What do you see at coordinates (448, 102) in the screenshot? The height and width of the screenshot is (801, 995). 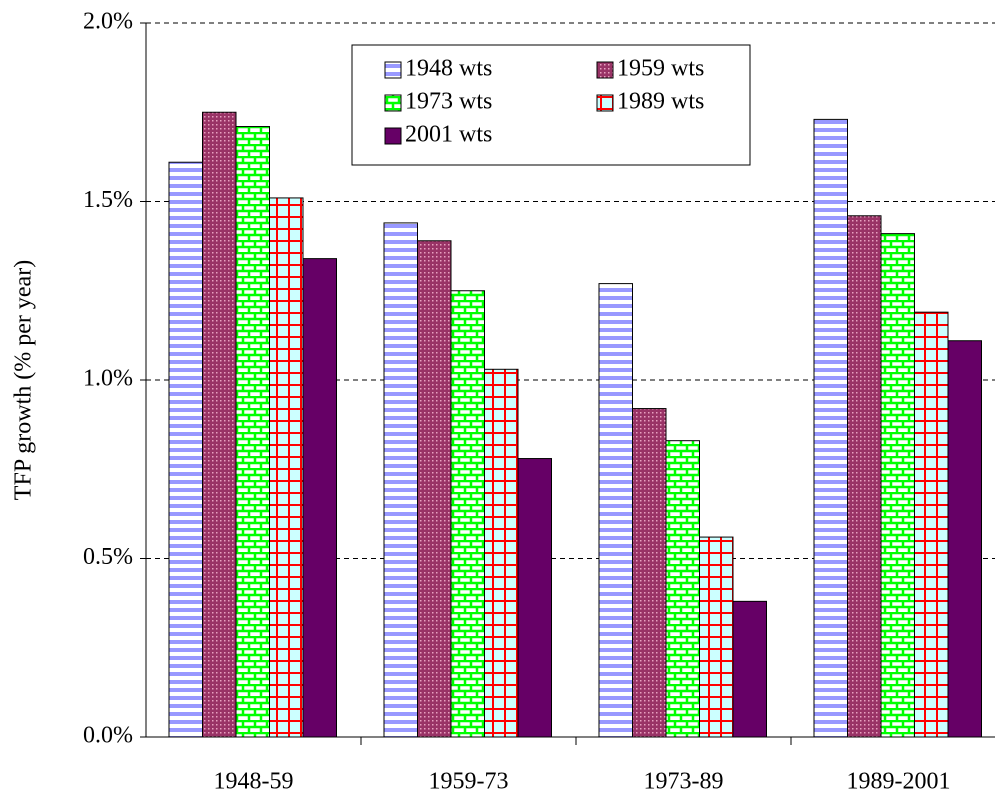 I see `legend-label: 1973 wts` at bounding box center [448, 102].